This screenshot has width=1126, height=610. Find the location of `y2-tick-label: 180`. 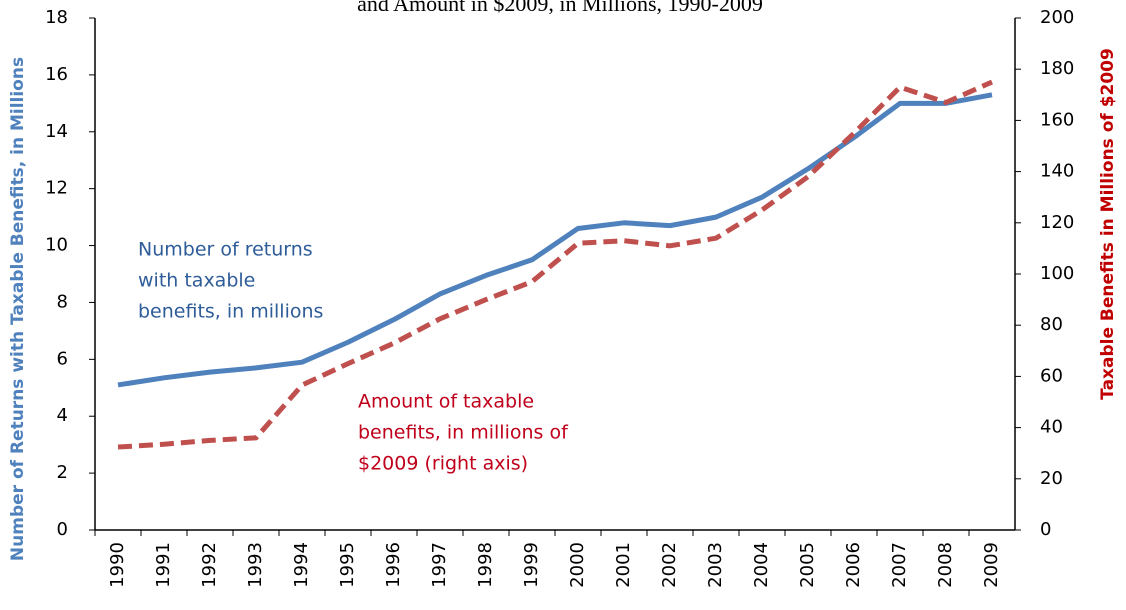

y2-tick-label: 180 is located at coordinates (1057, 68).